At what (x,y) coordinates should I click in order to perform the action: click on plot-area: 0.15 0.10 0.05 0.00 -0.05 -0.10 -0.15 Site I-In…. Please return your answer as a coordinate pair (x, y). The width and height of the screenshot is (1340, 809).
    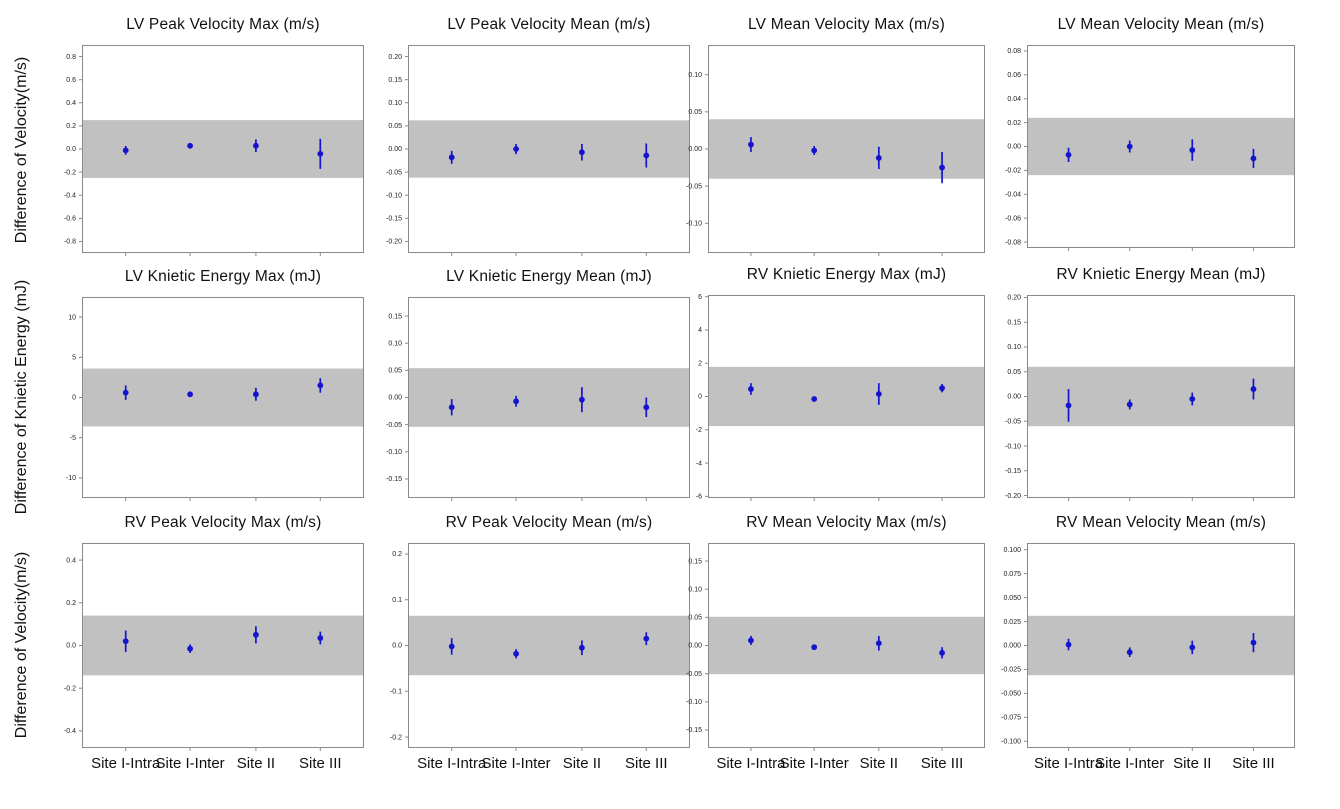
    Looking at the image, I should click on (835, 657).